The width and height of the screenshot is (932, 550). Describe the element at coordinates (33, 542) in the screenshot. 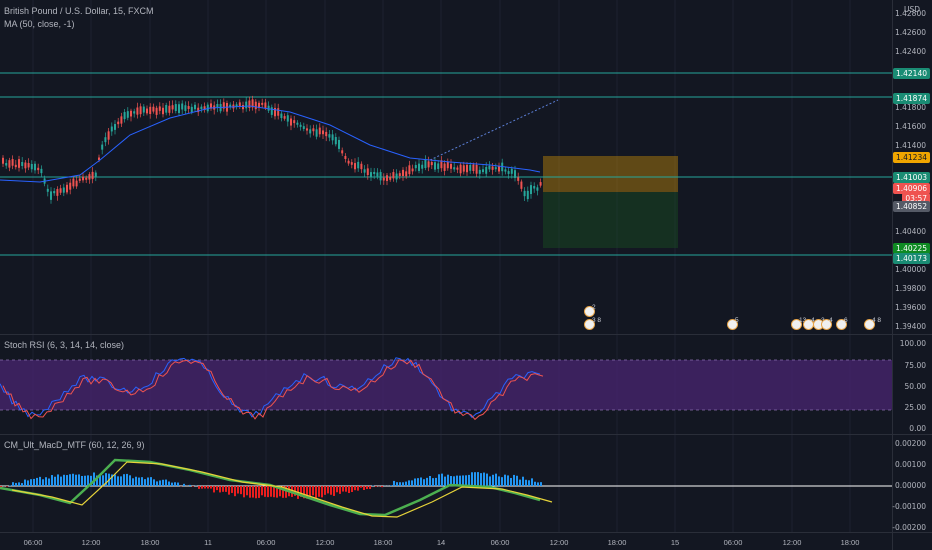

I see `time-label: 06:00` at that location.